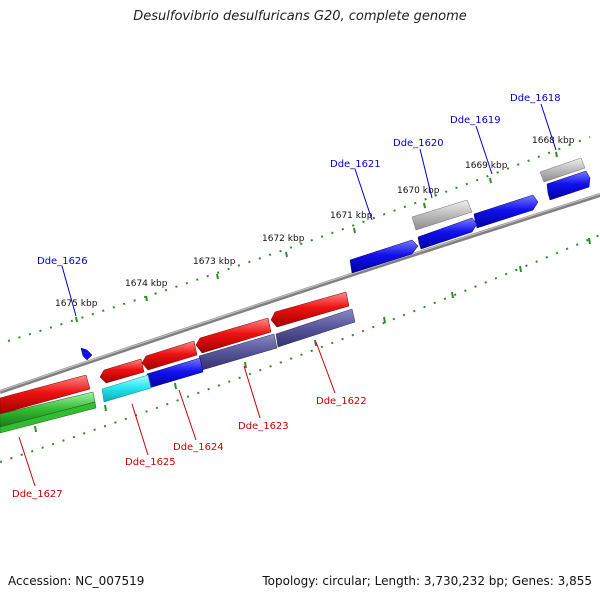  What do you see at coordinates (418, 143) in the screenshot?
I see `label-dde-1620: Dde_1620` at bounding box center [418, 143].